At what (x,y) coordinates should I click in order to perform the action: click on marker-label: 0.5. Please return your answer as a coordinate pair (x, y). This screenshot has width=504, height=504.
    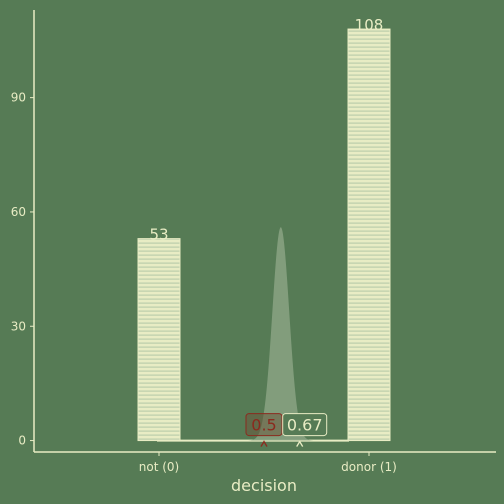
    Looking at the image, I should click on (263, 425).